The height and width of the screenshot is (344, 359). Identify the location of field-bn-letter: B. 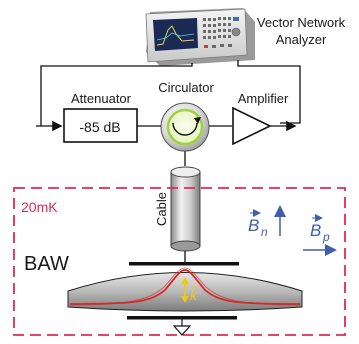
(253, 225).